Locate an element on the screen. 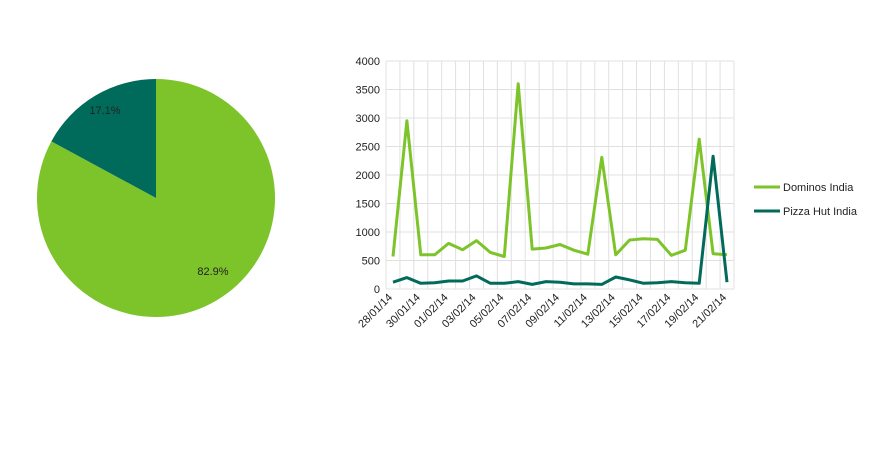 This screenshot has height=465, width=878. y-tick-label: 1000 is located at coordinates (368, 233).